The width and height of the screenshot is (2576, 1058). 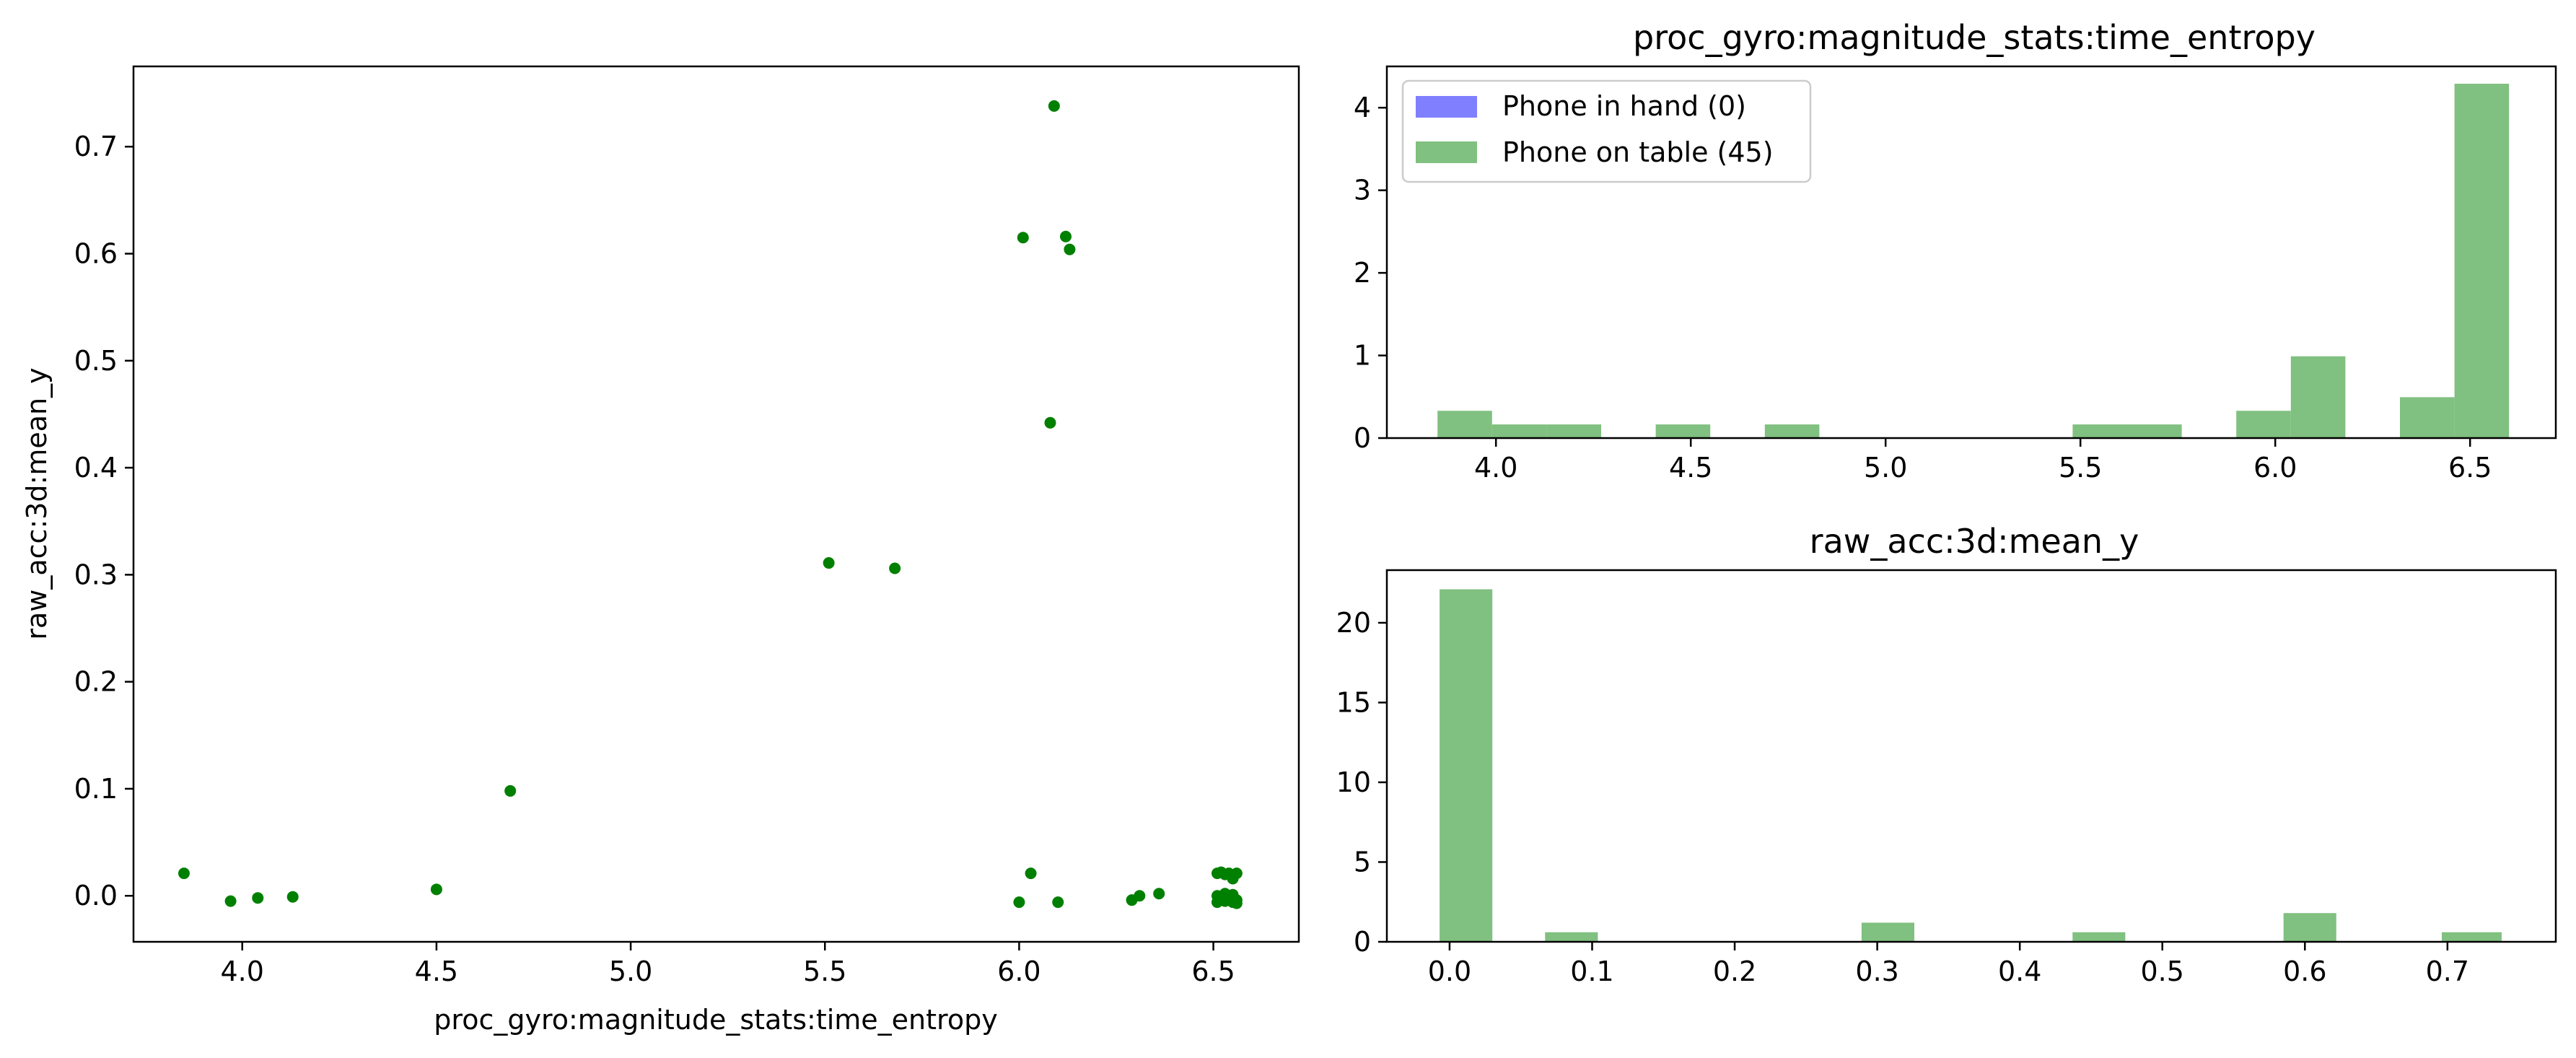 What do you see at coordinates (96, 468) in the screenshot?
I see `scatter-y-tick-label: 0.4` at bounding box center [96, 468].